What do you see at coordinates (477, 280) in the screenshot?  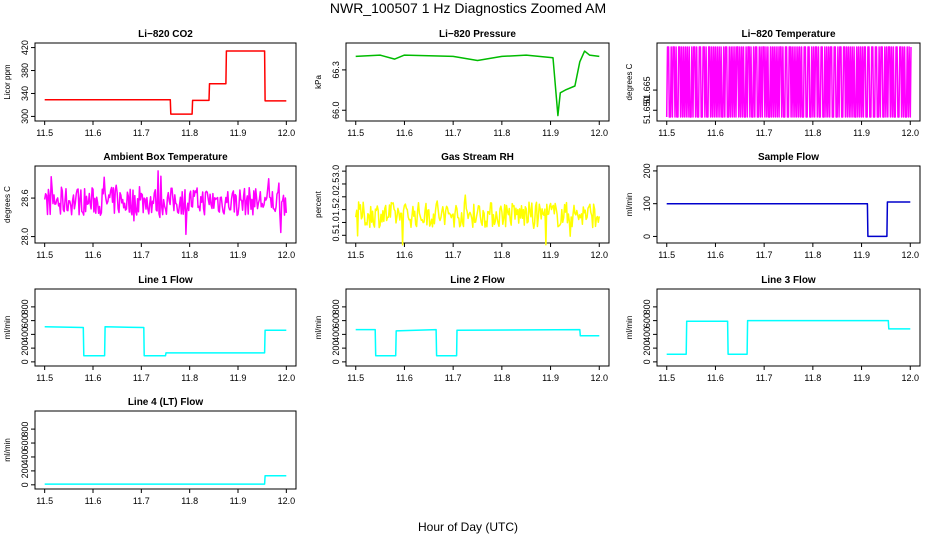 I see `panel-title: Line 2 Flow` at bounding box center [477, 280].